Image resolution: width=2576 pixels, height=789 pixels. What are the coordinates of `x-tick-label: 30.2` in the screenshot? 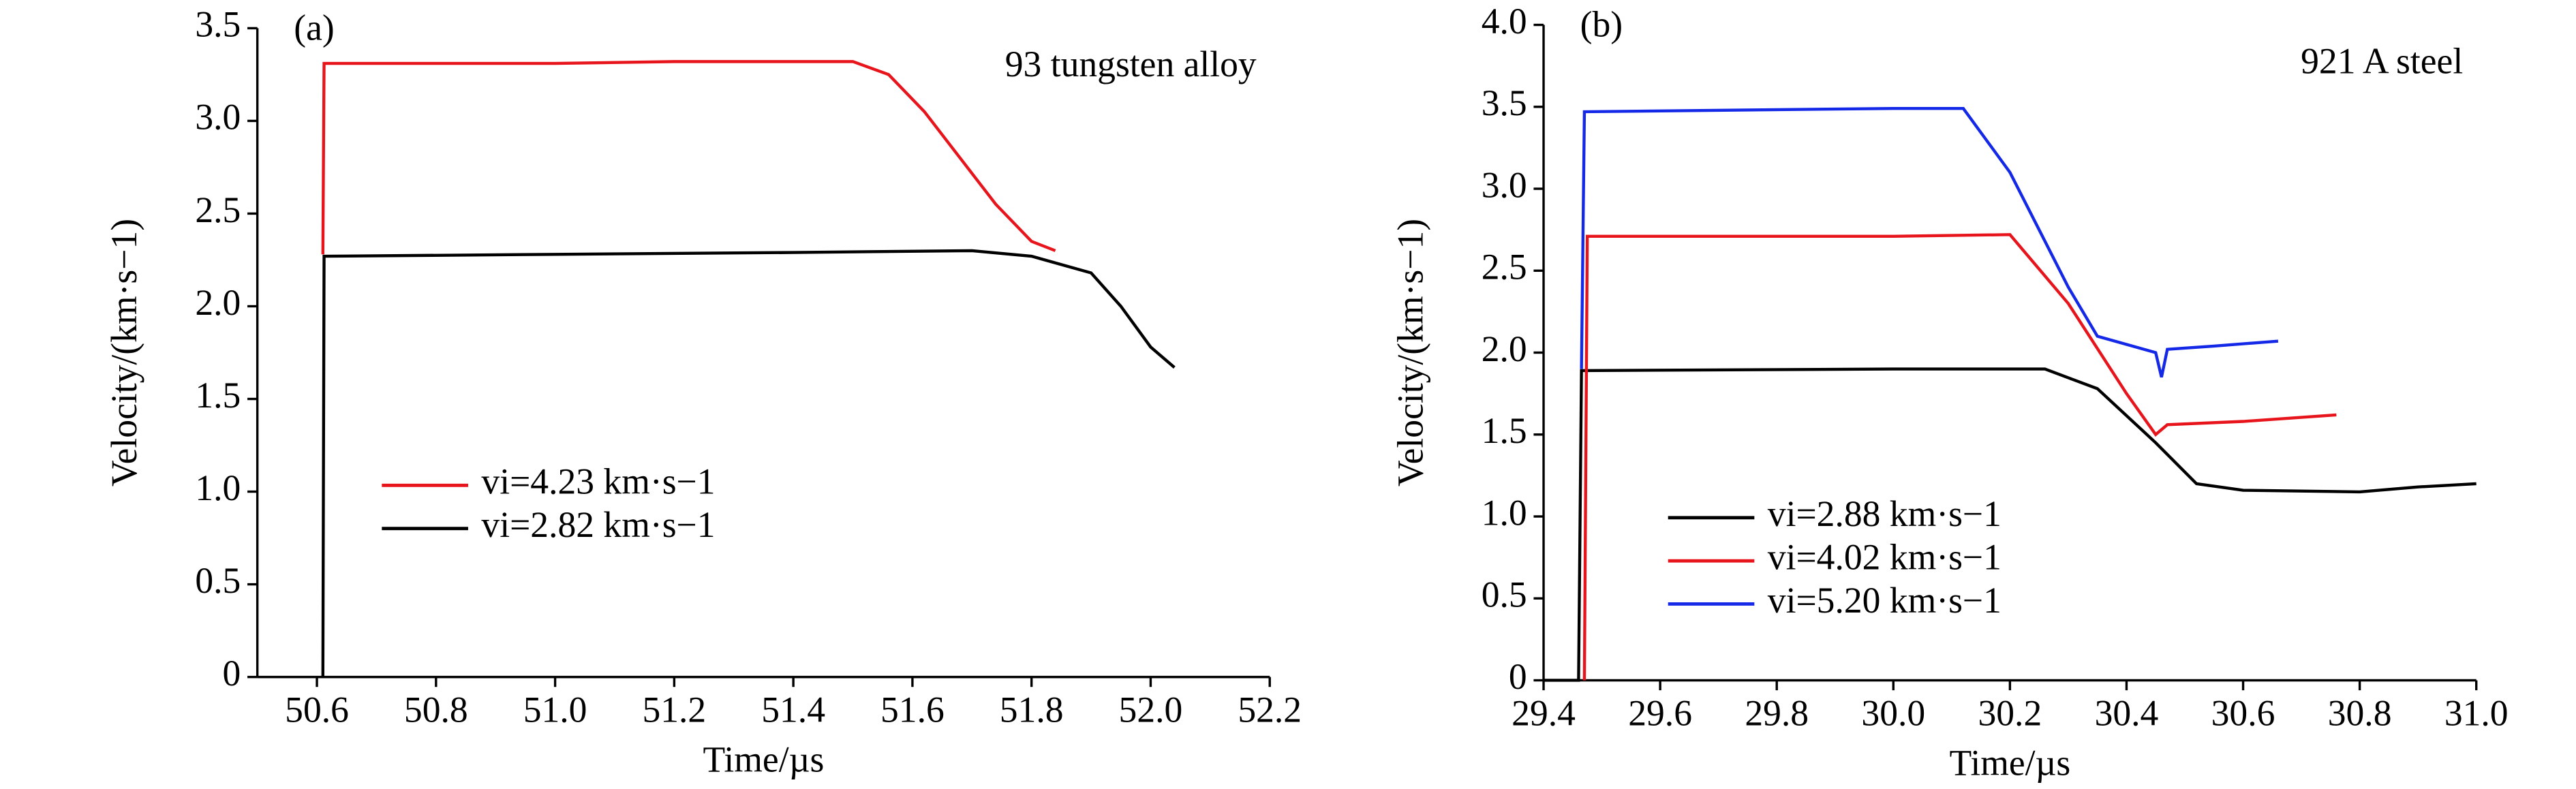 It's located at (2010, 712).